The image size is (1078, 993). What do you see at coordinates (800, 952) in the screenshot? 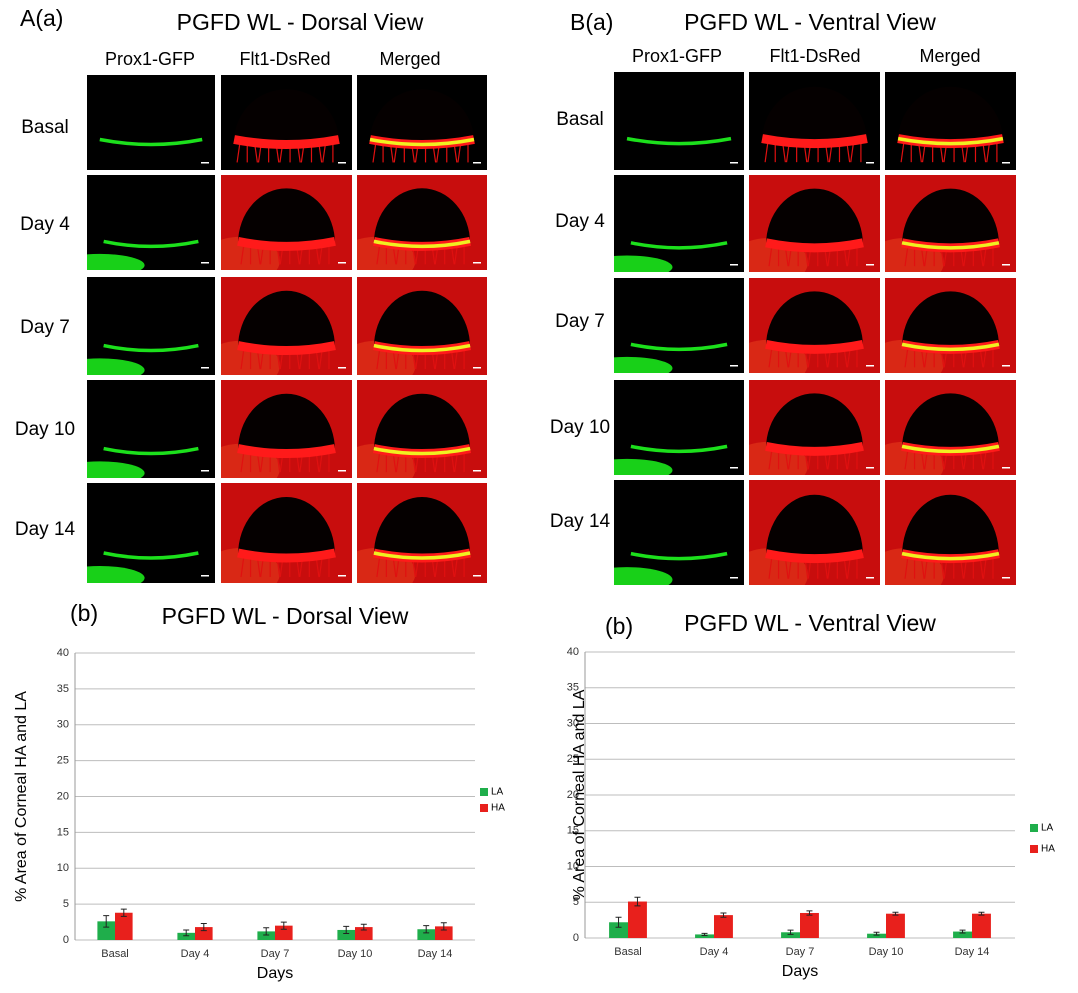
I see `x-tick-label: Day 7` at bounding box center [800, 952].